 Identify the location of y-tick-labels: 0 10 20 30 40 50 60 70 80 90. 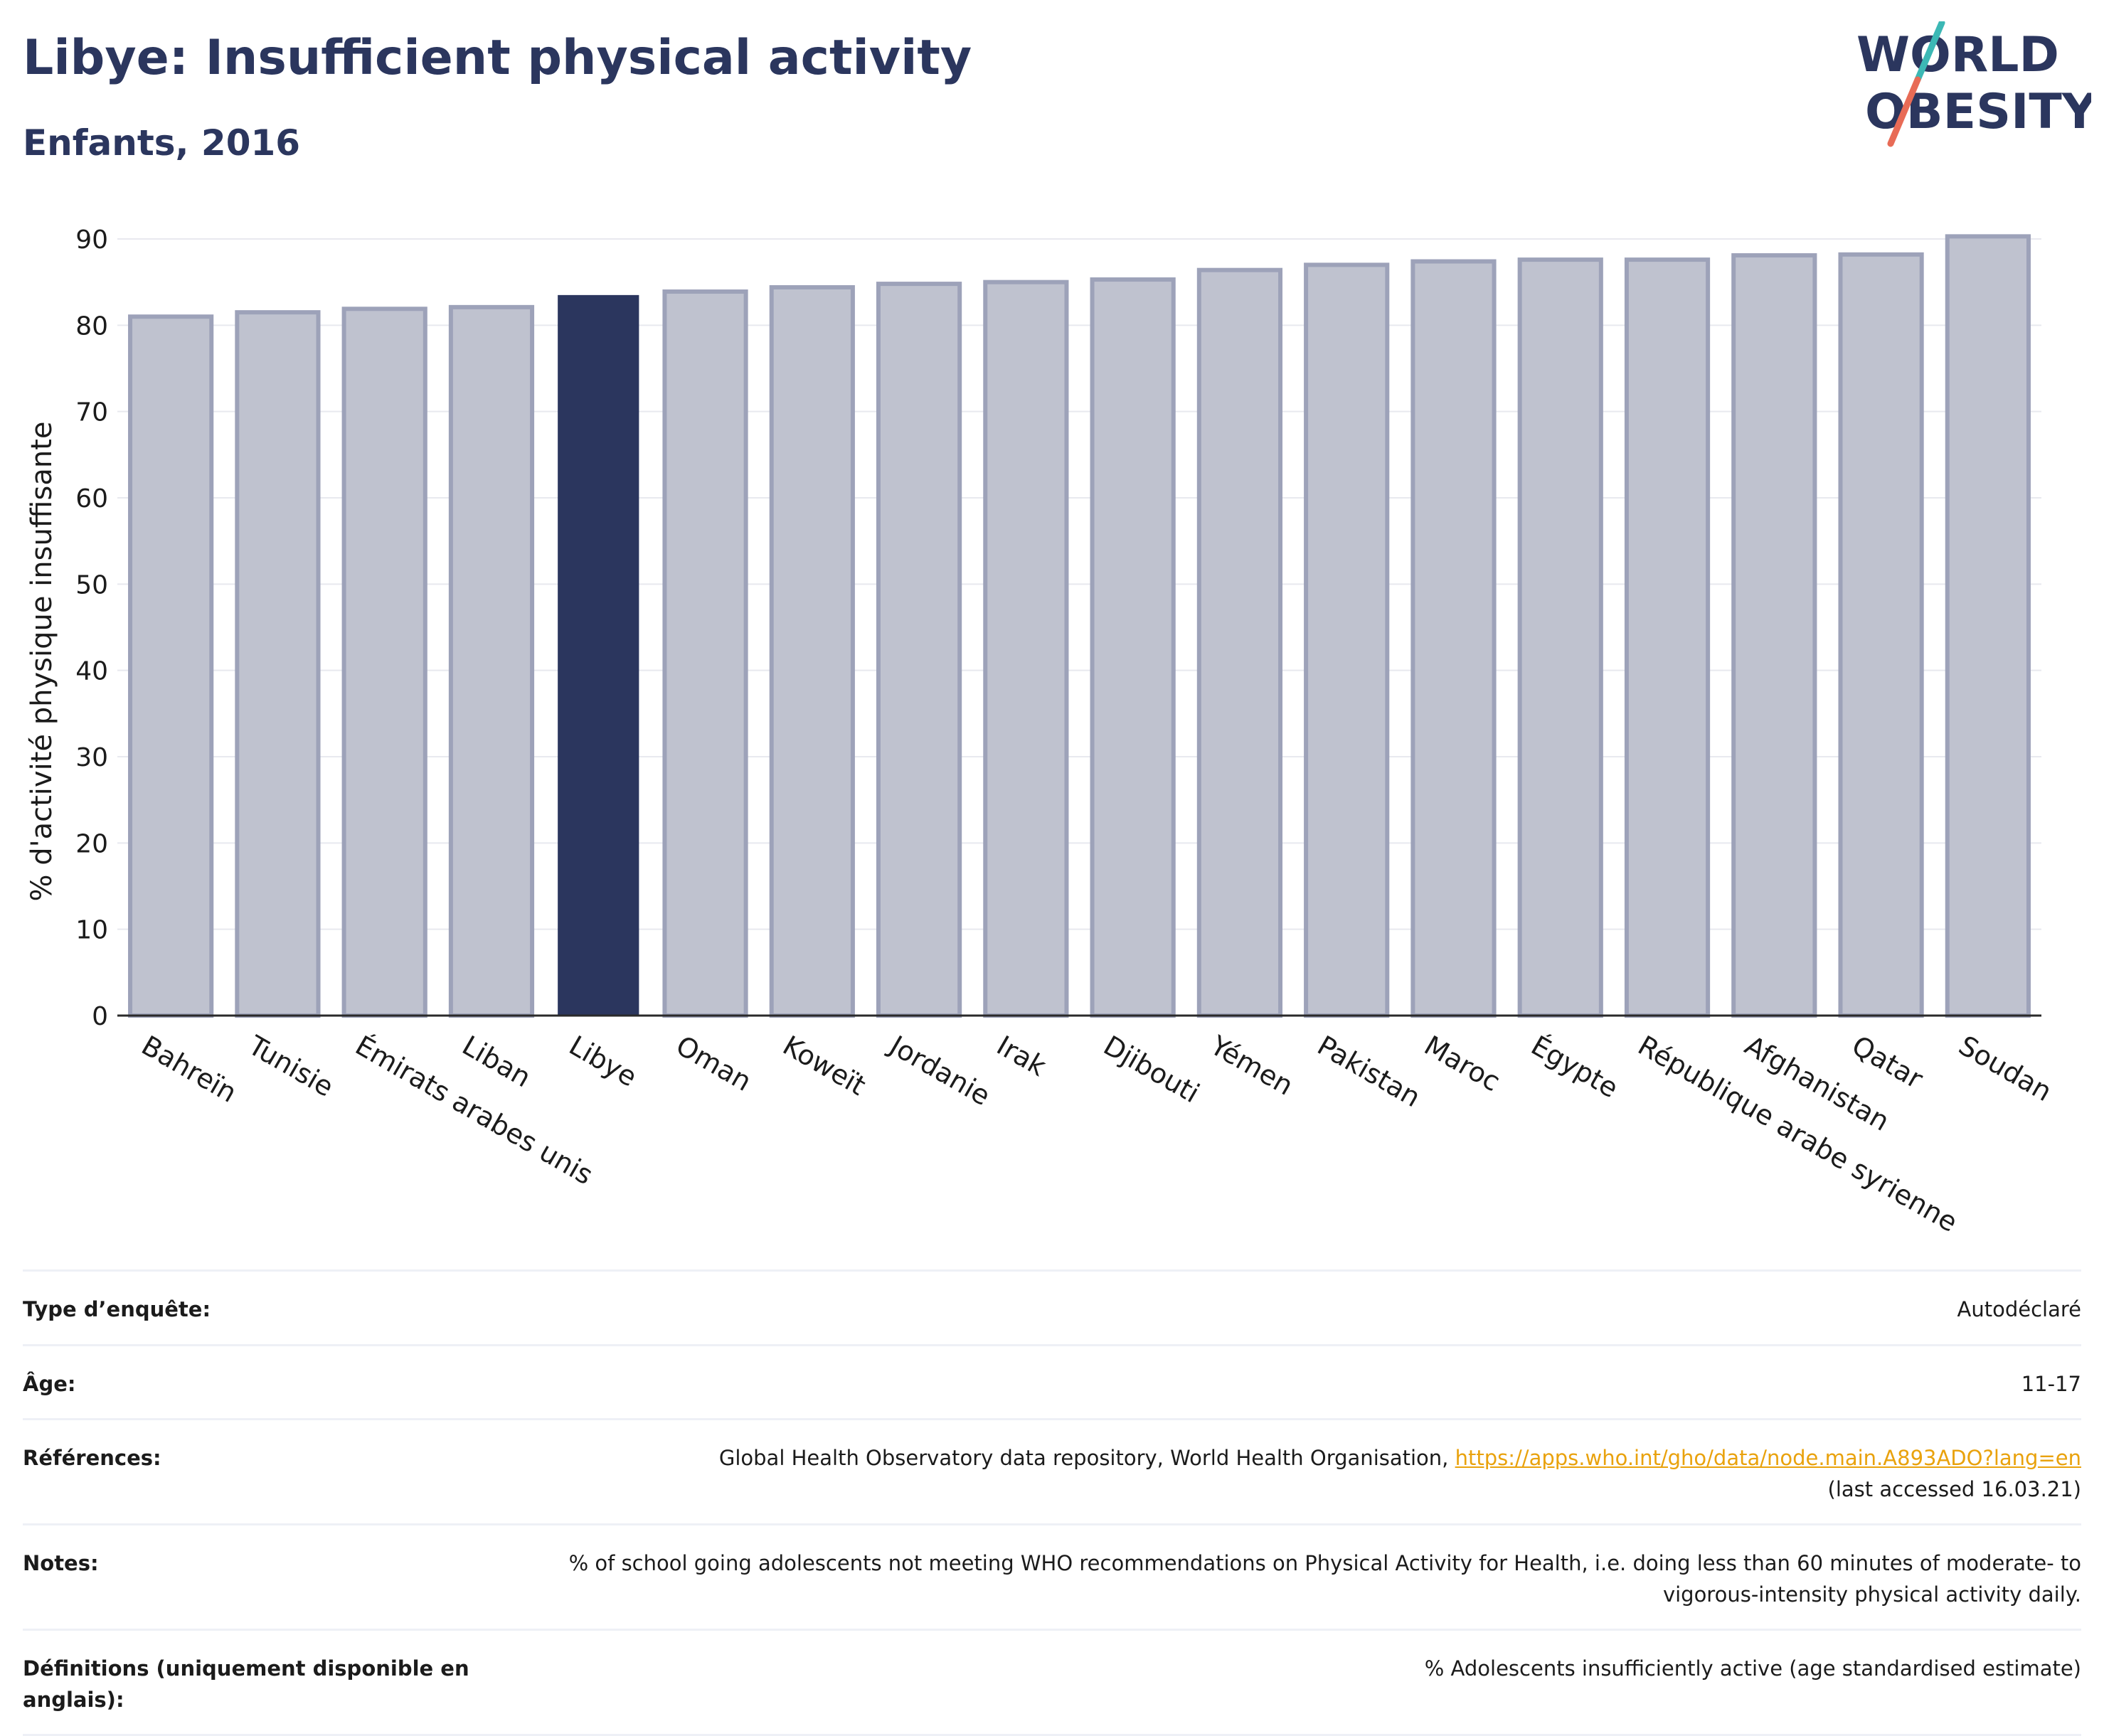
(91, 628).